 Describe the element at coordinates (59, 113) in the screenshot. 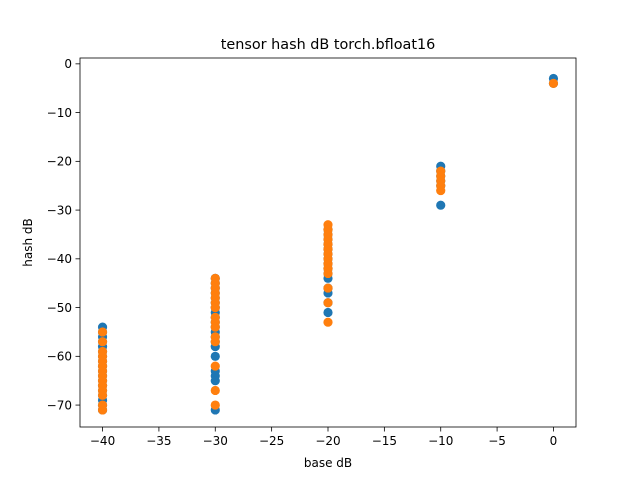

I see `y-tick-label: −10` at that location.